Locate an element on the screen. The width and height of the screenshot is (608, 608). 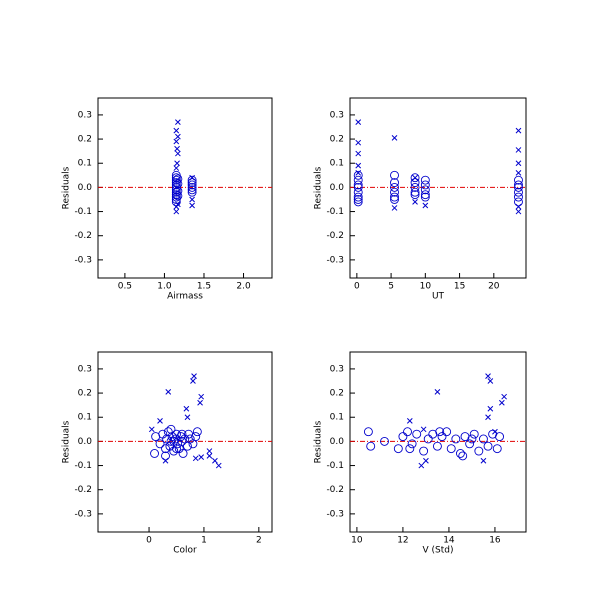
x-tick-label: 15 is located at coordinates (459, 287).